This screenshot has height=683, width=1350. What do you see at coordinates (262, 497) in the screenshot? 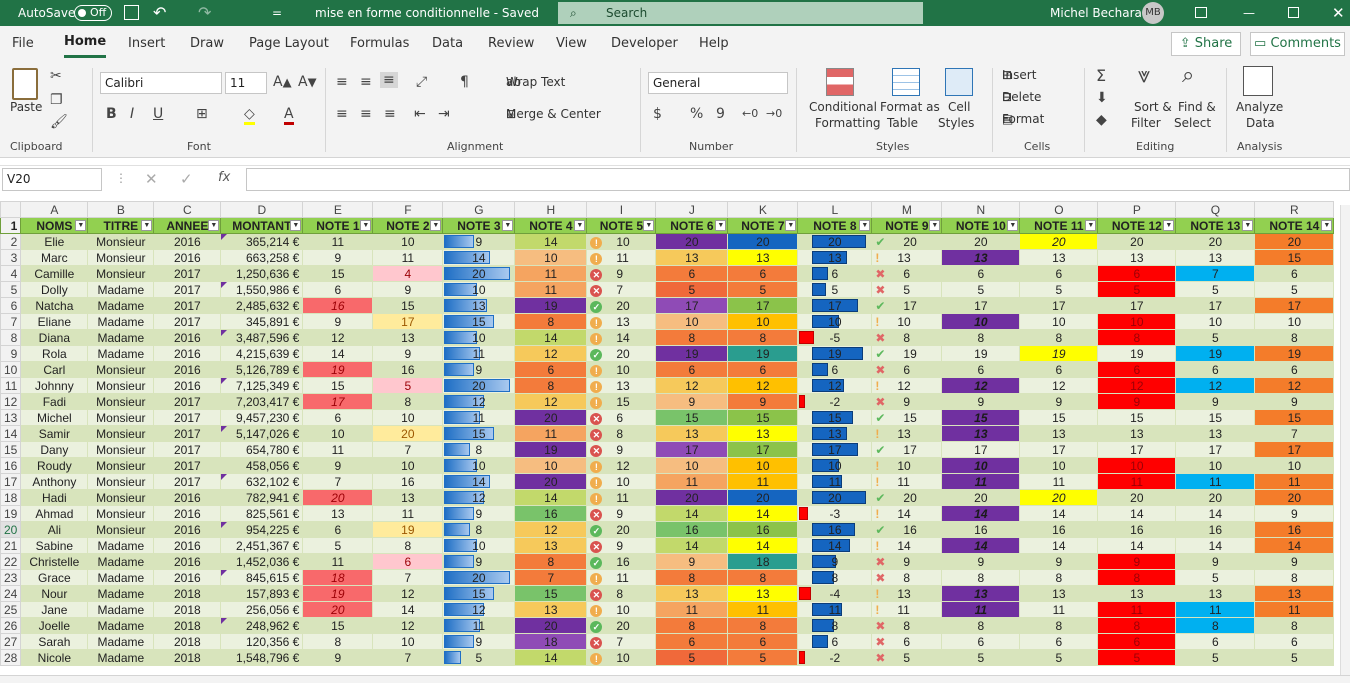
I see `cell: 782,941 €` at bounding box center [262, 497].